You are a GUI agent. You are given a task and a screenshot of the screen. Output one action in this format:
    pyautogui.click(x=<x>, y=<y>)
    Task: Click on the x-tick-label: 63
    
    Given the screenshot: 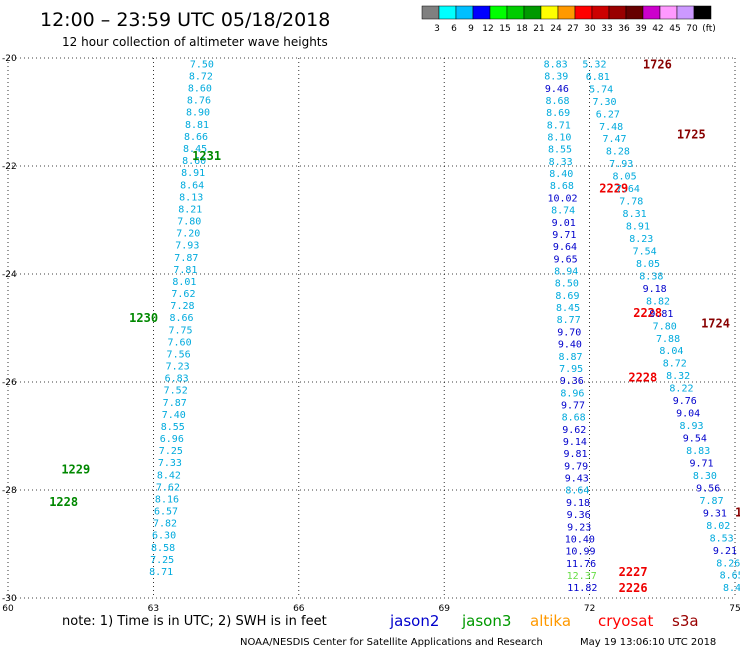 What is the action you would take?
    pyautogui.click(x=153, y=609)
    